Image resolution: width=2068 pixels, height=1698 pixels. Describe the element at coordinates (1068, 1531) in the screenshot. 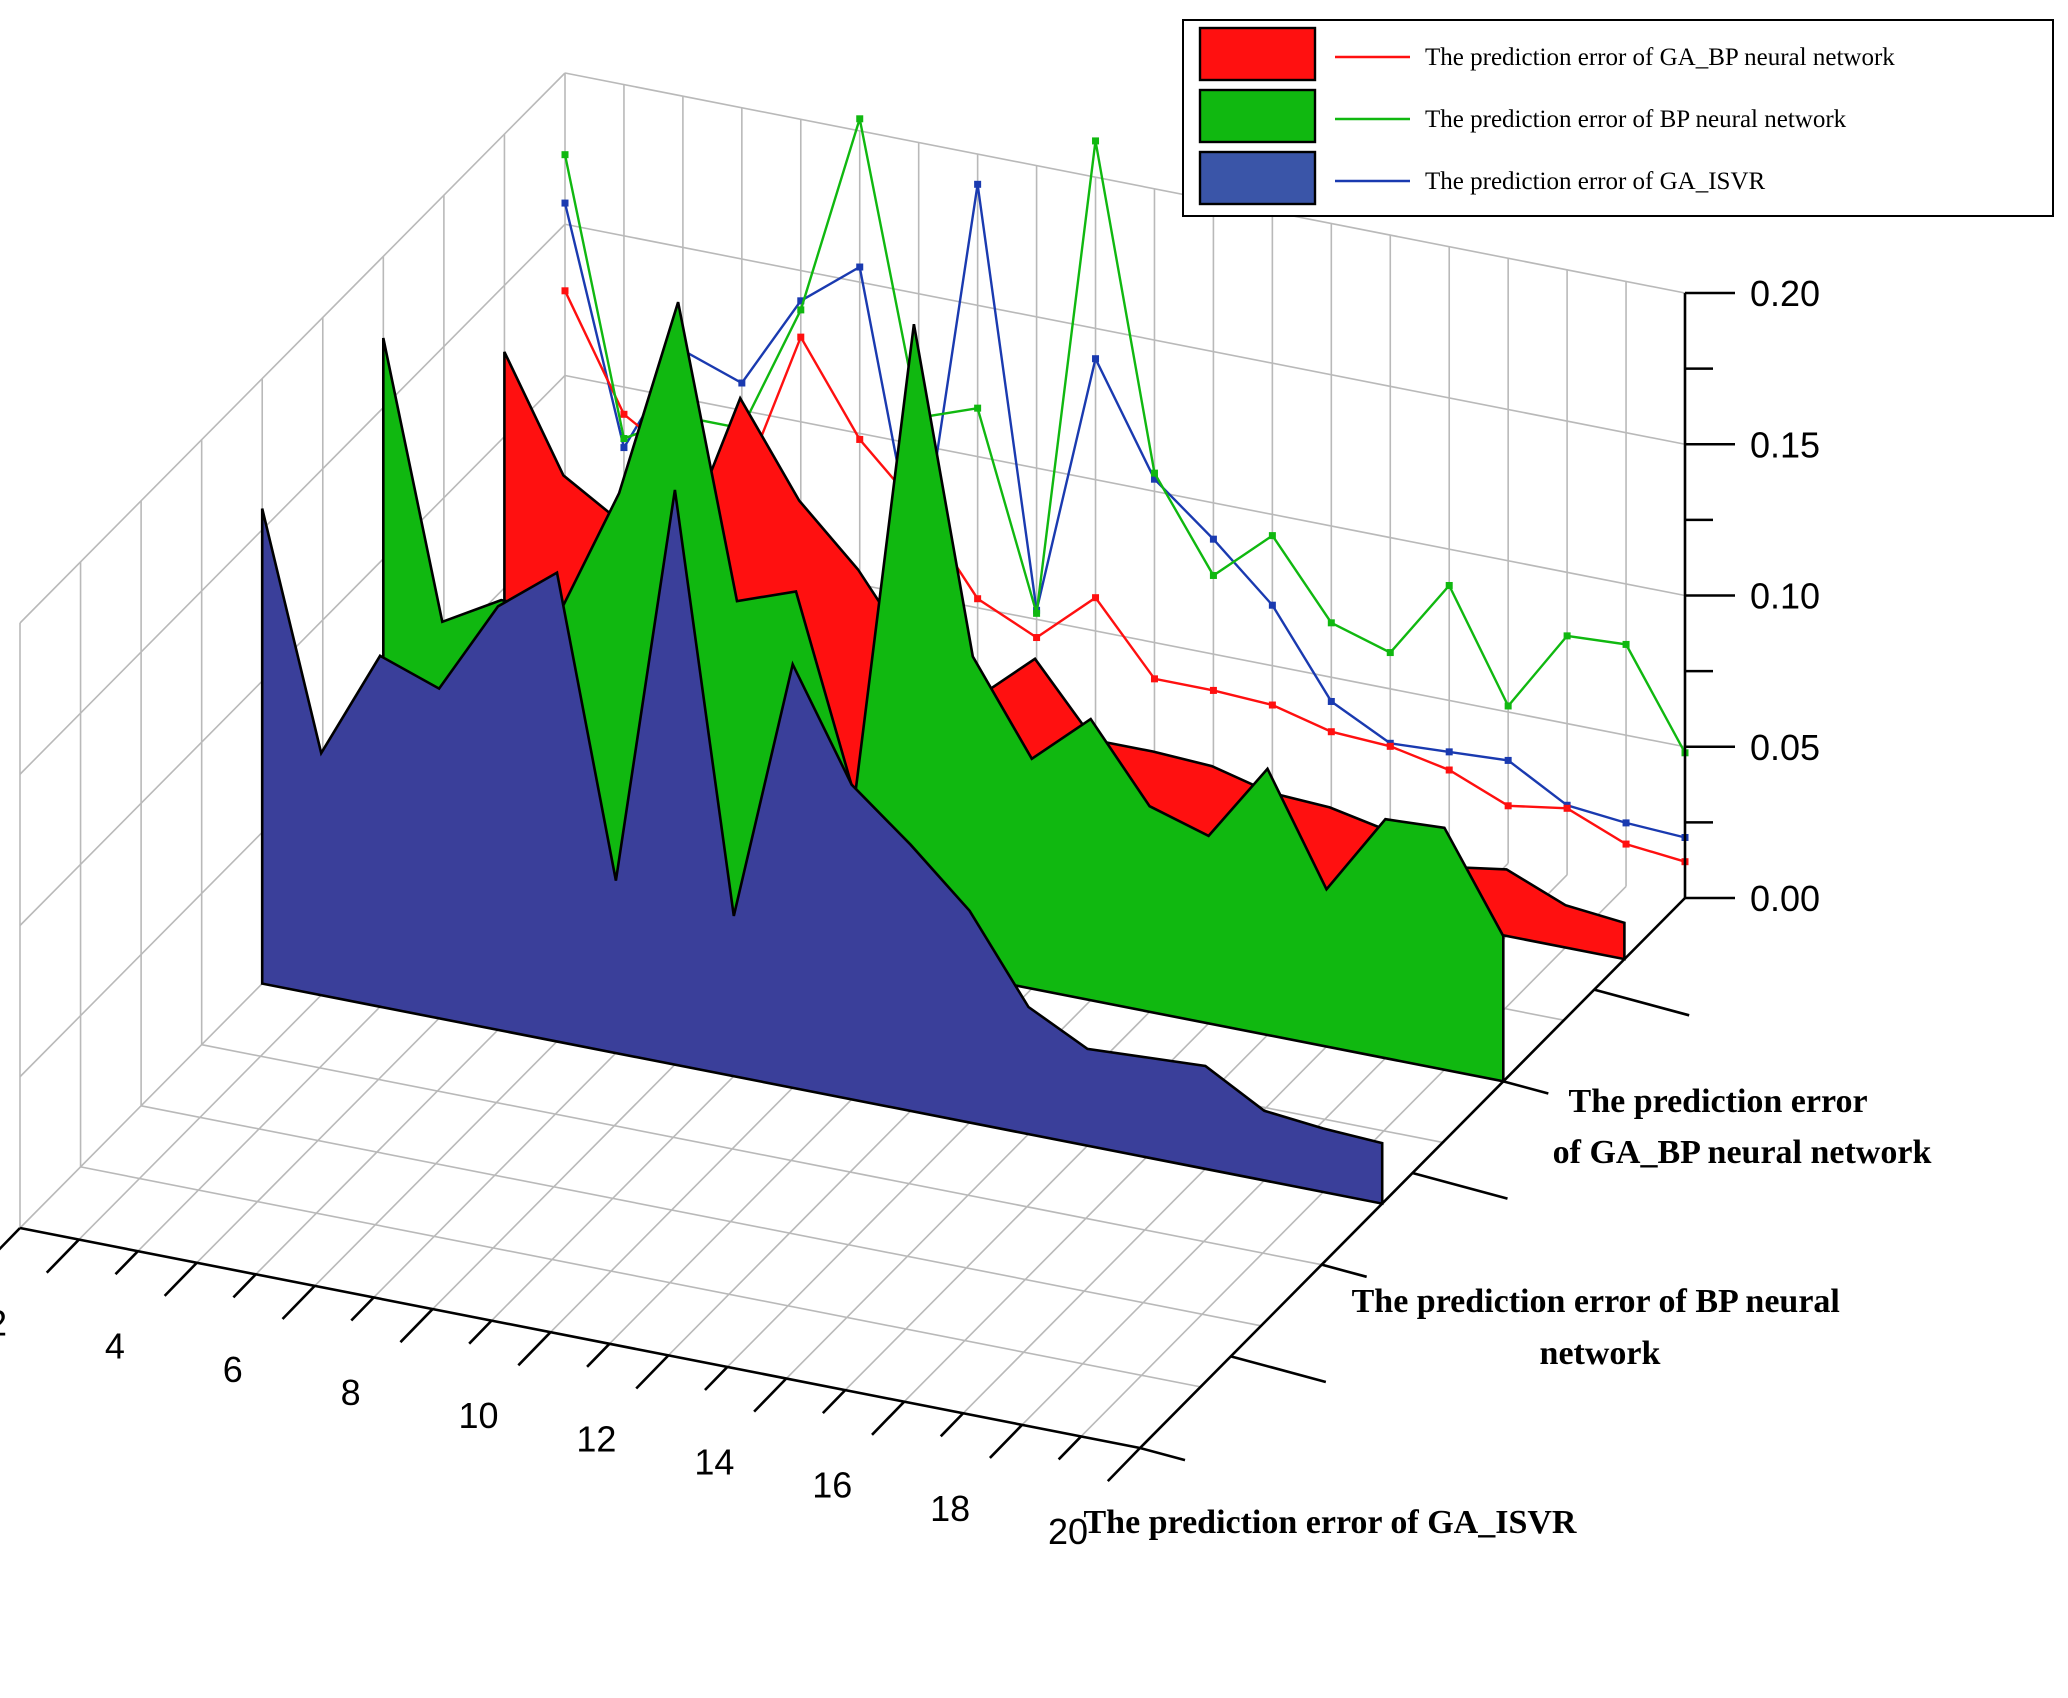

I see `x-tick-label: 20` at that location.